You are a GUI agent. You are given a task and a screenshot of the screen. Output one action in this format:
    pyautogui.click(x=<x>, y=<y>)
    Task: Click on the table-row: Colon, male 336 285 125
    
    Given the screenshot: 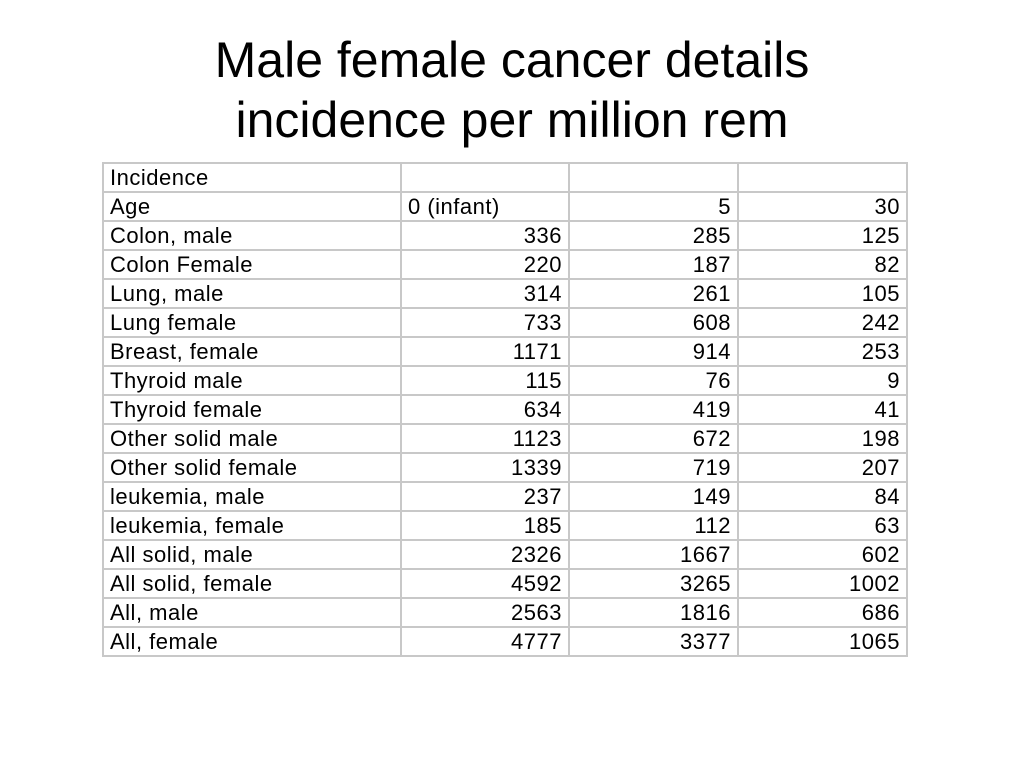 What is the action you would take?
    pyautogui.click(x=505, y=235)
    